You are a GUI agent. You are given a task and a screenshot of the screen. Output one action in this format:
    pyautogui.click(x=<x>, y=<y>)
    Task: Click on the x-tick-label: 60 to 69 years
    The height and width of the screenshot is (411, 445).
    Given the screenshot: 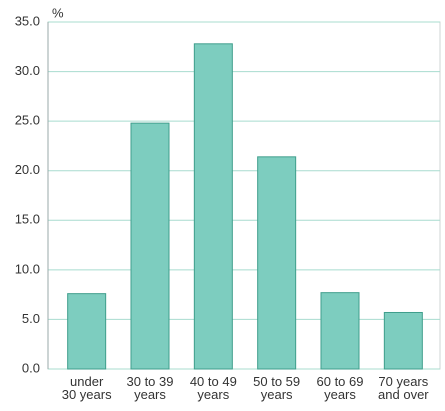 What is the action you would take?
    pyautogui.click(x=340, y=388)
    